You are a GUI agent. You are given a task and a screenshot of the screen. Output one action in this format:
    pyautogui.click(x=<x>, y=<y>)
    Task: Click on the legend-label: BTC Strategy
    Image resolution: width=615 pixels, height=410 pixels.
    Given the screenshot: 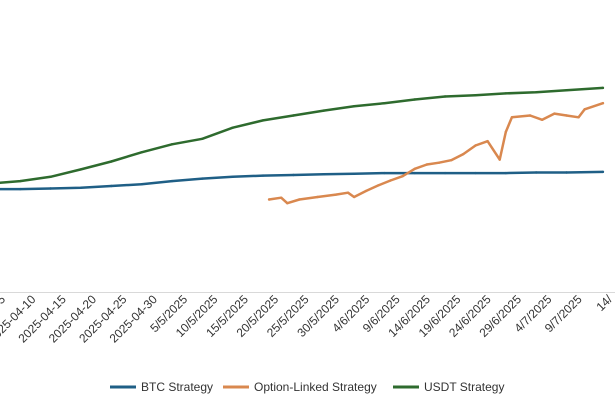 What is the action you would take?
    pyautogui.click(x=177, y=387)
    